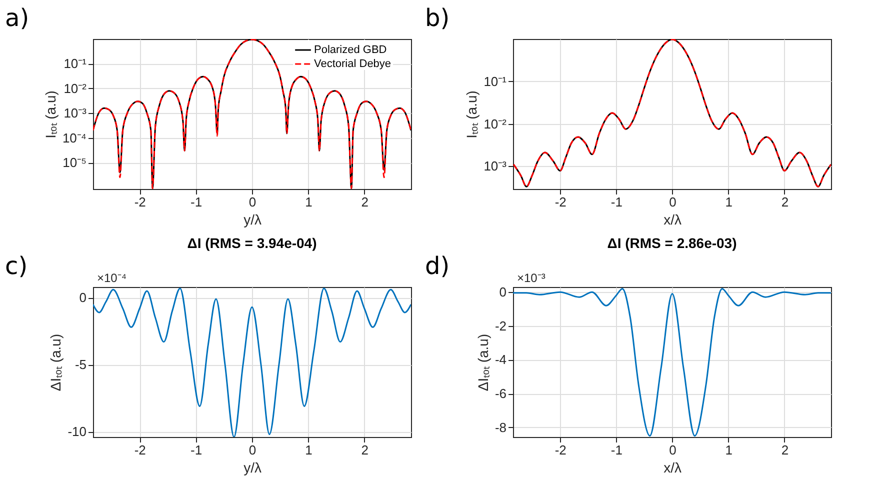 Image resolution: width=880 pixels, height=504 pixels. Describe the element at coordinates (437, 266) in the screenshot. I see `text: d)` at that location.